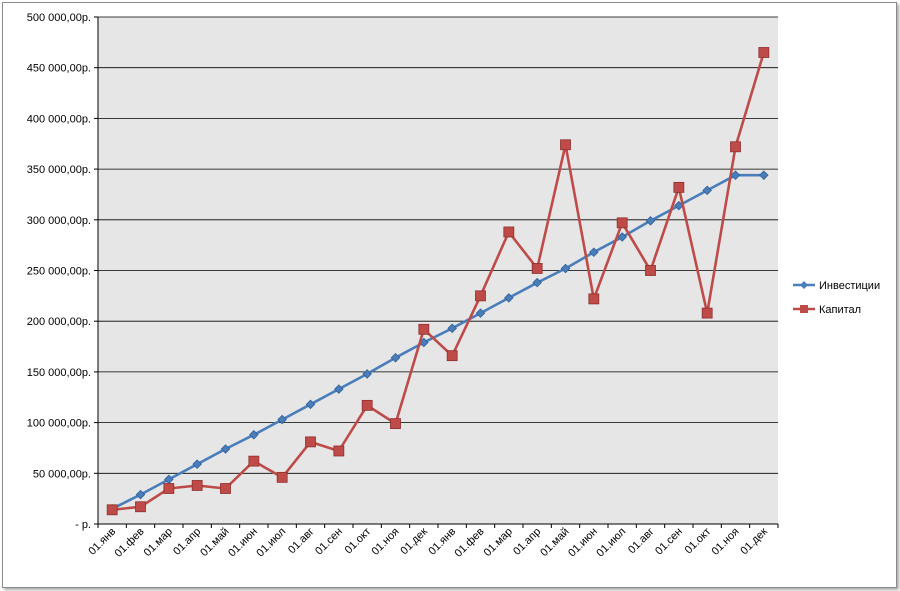 The width and height of the screenshot is (900, 591). What do you see at coordinates (59, 373) in the screenshot?
I see `y-tick-label: 150 000,00р.` at bounding box center [59, 373].